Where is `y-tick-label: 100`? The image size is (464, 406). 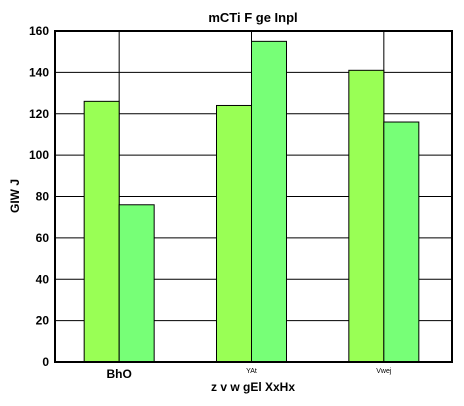 y-tick-label: 100 is located at coordinates (39, 155).